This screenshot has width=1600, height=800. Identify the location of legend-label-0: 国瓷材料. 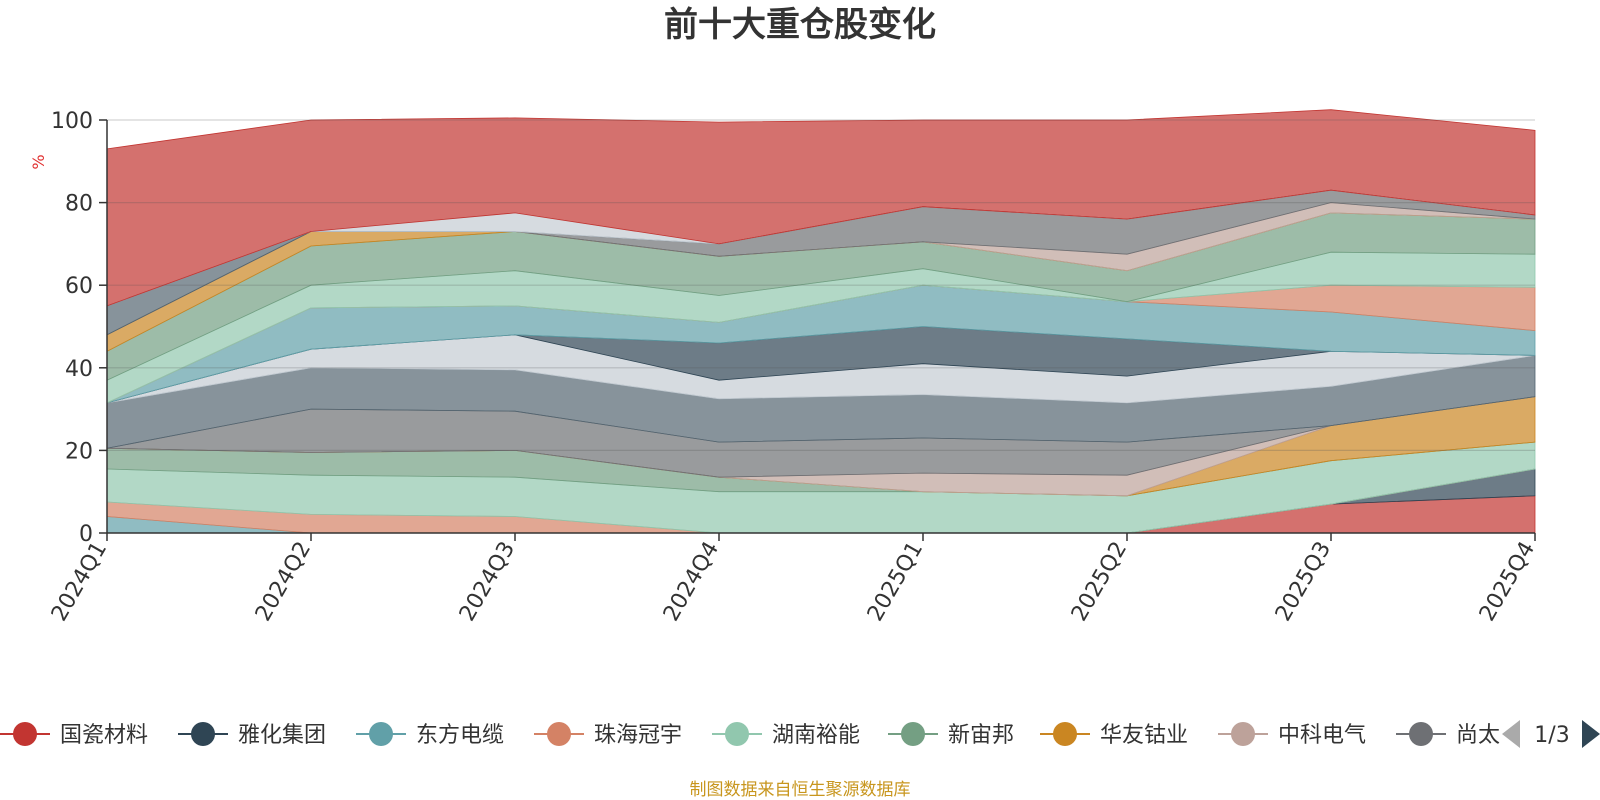
(104, 735).